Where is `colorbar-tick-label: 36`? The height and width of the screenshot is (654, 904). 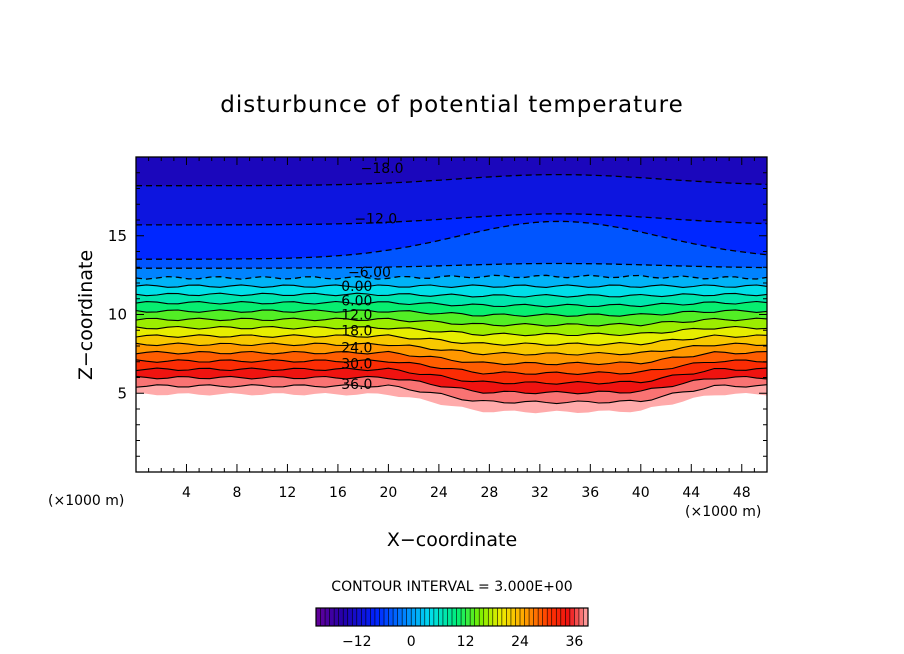
colorbar-tick-label: 36 is located at coordinates (574, 642).